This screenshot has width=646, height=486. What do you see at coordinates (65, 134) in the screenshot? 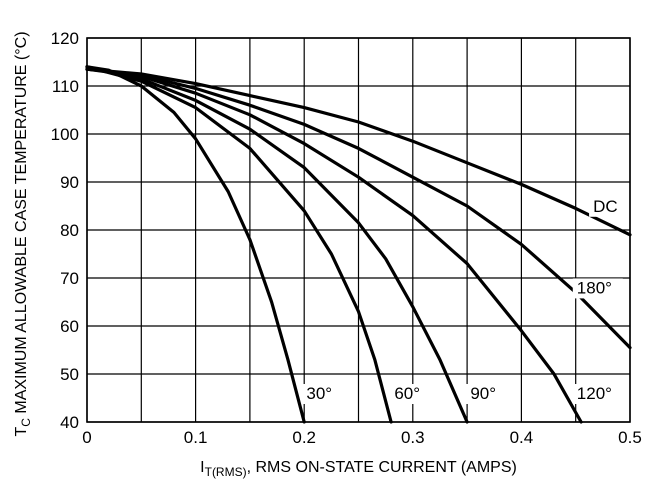
I see `y-tick-label: 100` at bounding box center [65, 134].